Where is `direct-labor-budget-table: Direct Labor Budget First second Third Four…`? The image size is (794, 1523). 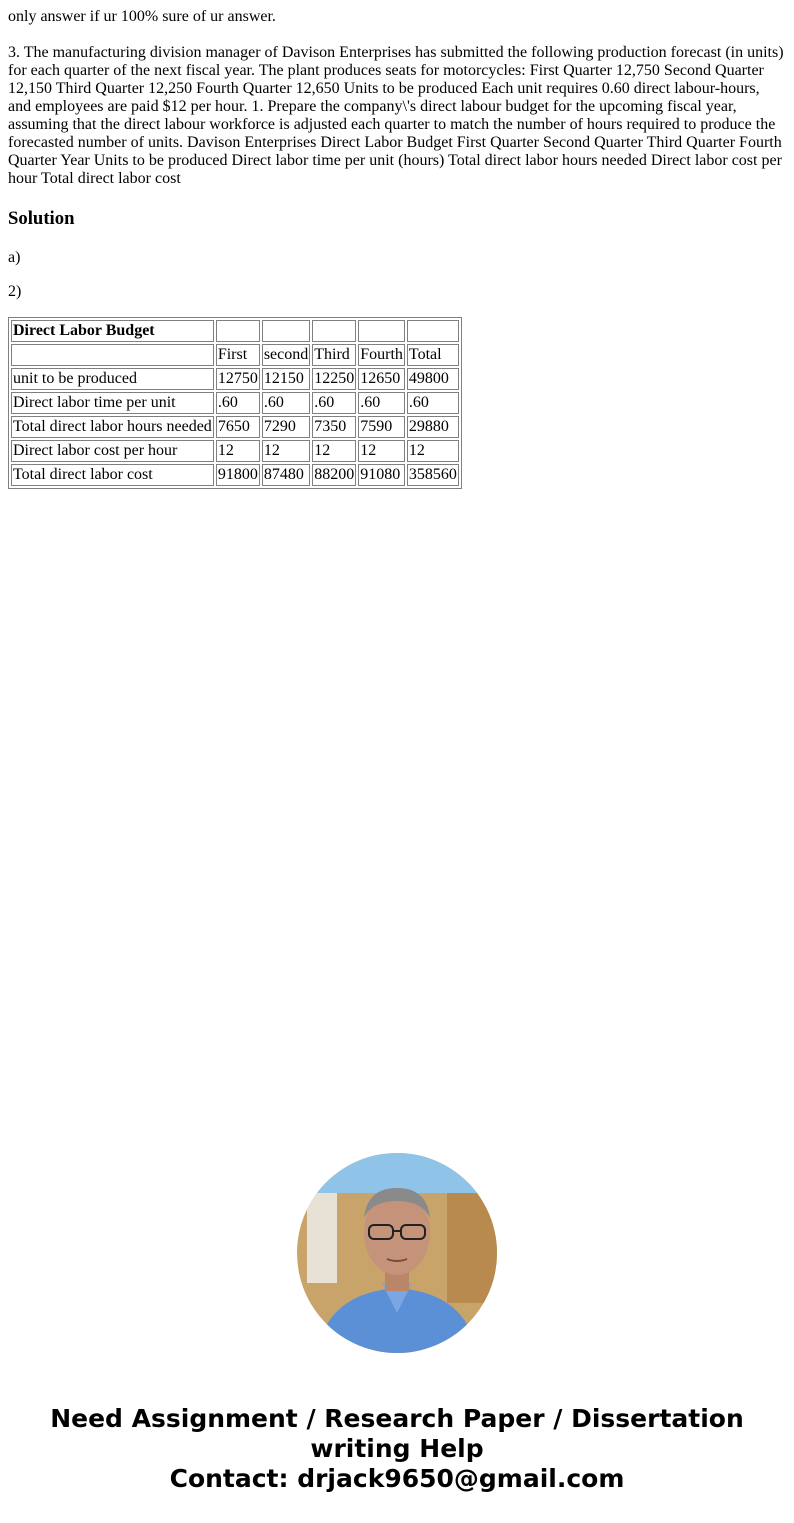 direct-labor-budget-table: Direct Labor Budget First second Third Four… is located at coordinates (235, 403).